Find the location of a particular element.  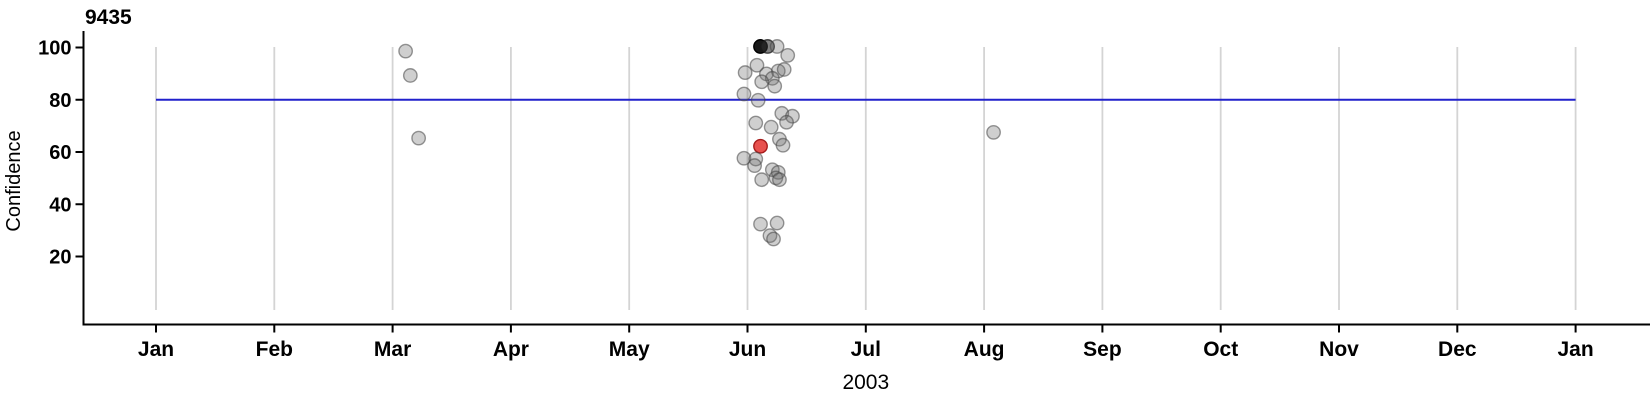

x-tick-label-jun-5: Jun is located at coordinates (747, 349).